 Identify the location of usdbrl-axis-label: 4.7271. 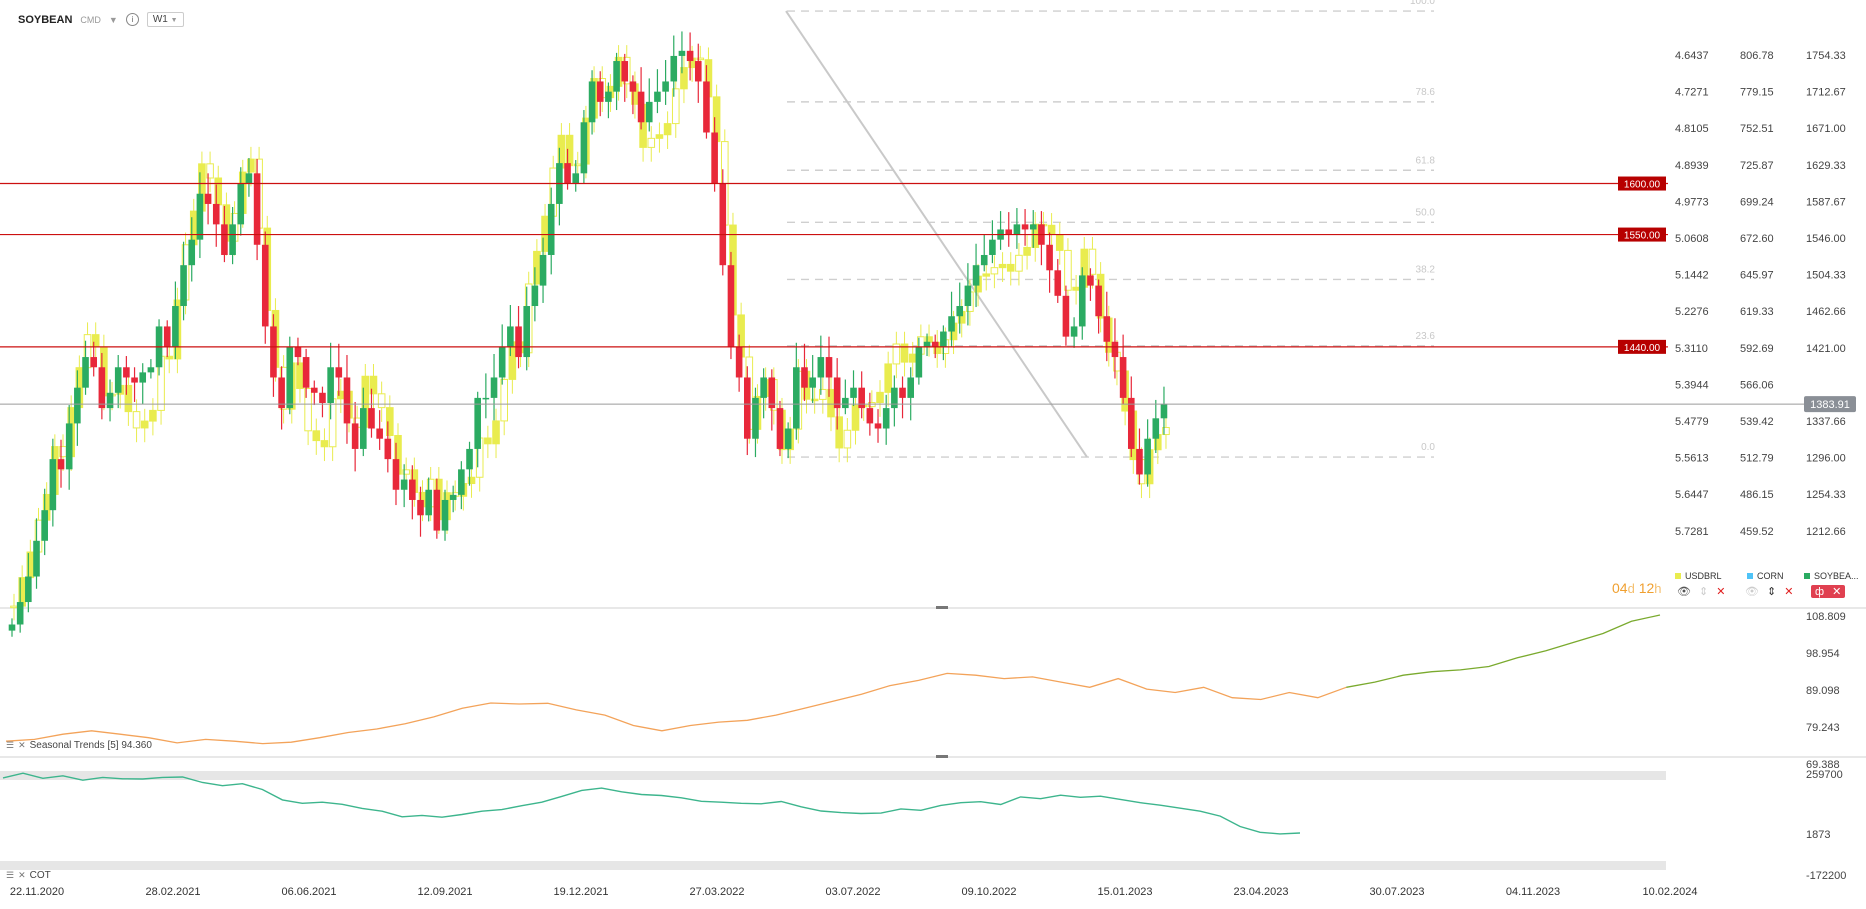
(1692, 93).